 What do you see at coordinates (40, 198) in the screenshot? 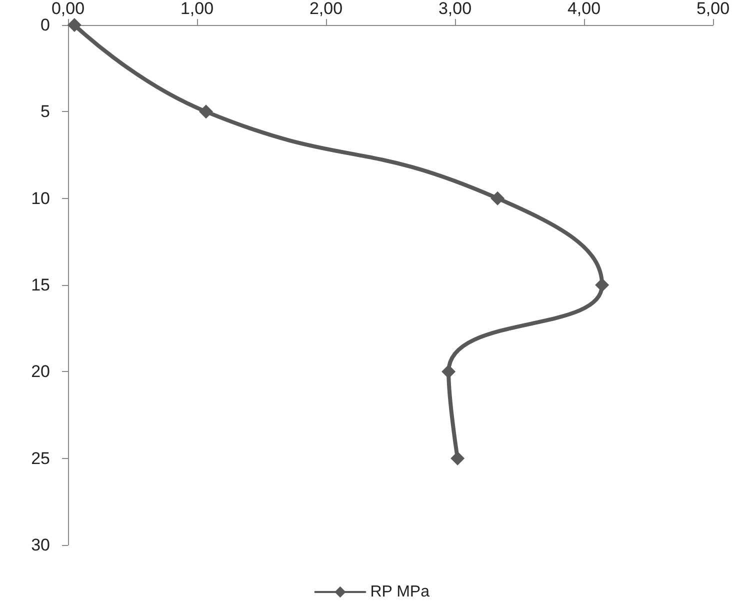
I see `y-tick-label: 10` at bounding box center [40, 198].